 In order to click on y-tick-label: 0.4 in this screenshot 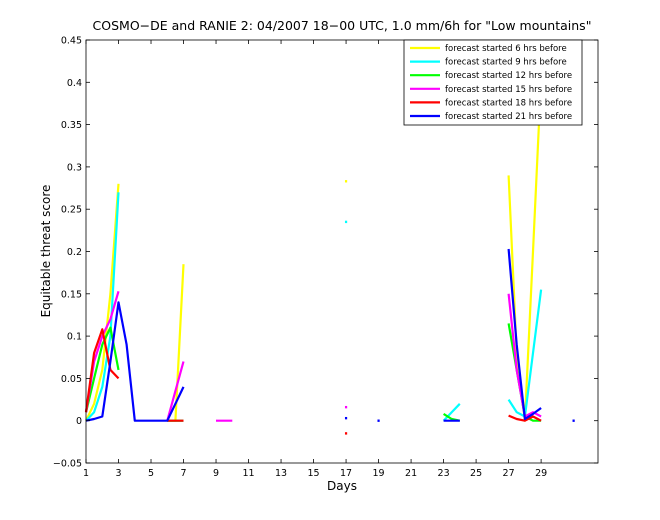, I will do `click(74, 83)`.